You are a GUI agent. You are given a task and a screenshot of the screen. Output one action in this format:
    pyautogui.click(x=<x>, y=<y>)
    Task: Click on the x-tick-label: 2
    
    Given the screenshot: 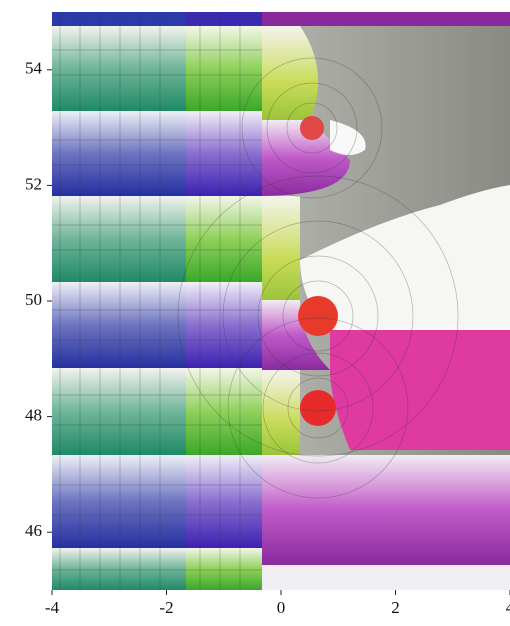 What is the action you would take?
    pyautogui.click(x=395, y=607)
    